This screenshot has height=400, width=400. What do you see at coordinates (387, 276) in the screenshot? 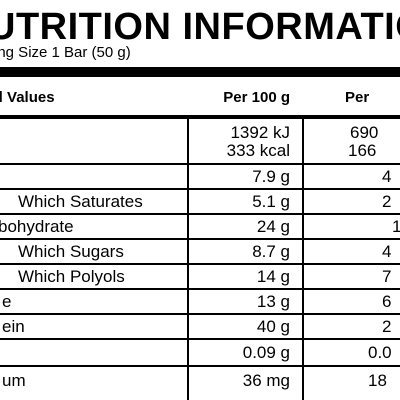
I see `serving-value: 7` at bounding box center [387, 276].